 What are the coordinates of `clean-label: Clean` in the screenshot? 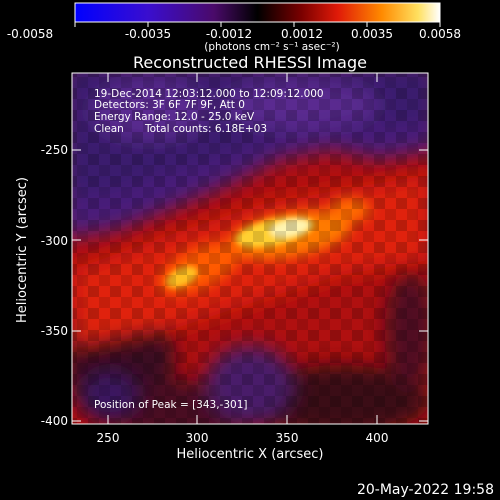 It's located at (109, 129).